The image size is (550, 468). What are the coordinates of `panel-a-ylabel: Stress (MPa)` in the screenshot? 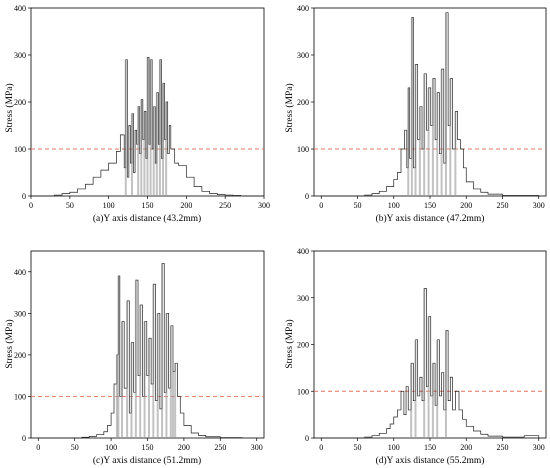 It's located at (9, 107).